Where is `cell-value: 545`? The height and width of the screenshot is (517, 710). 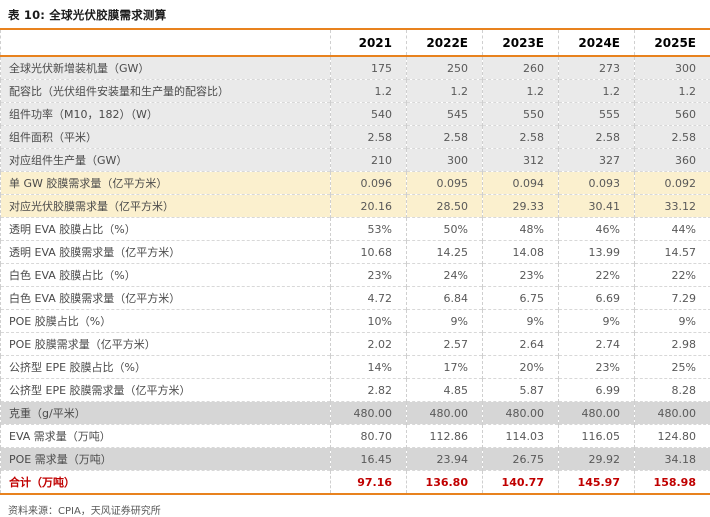 cell-value: 545 is located at coordinates (445, 114).